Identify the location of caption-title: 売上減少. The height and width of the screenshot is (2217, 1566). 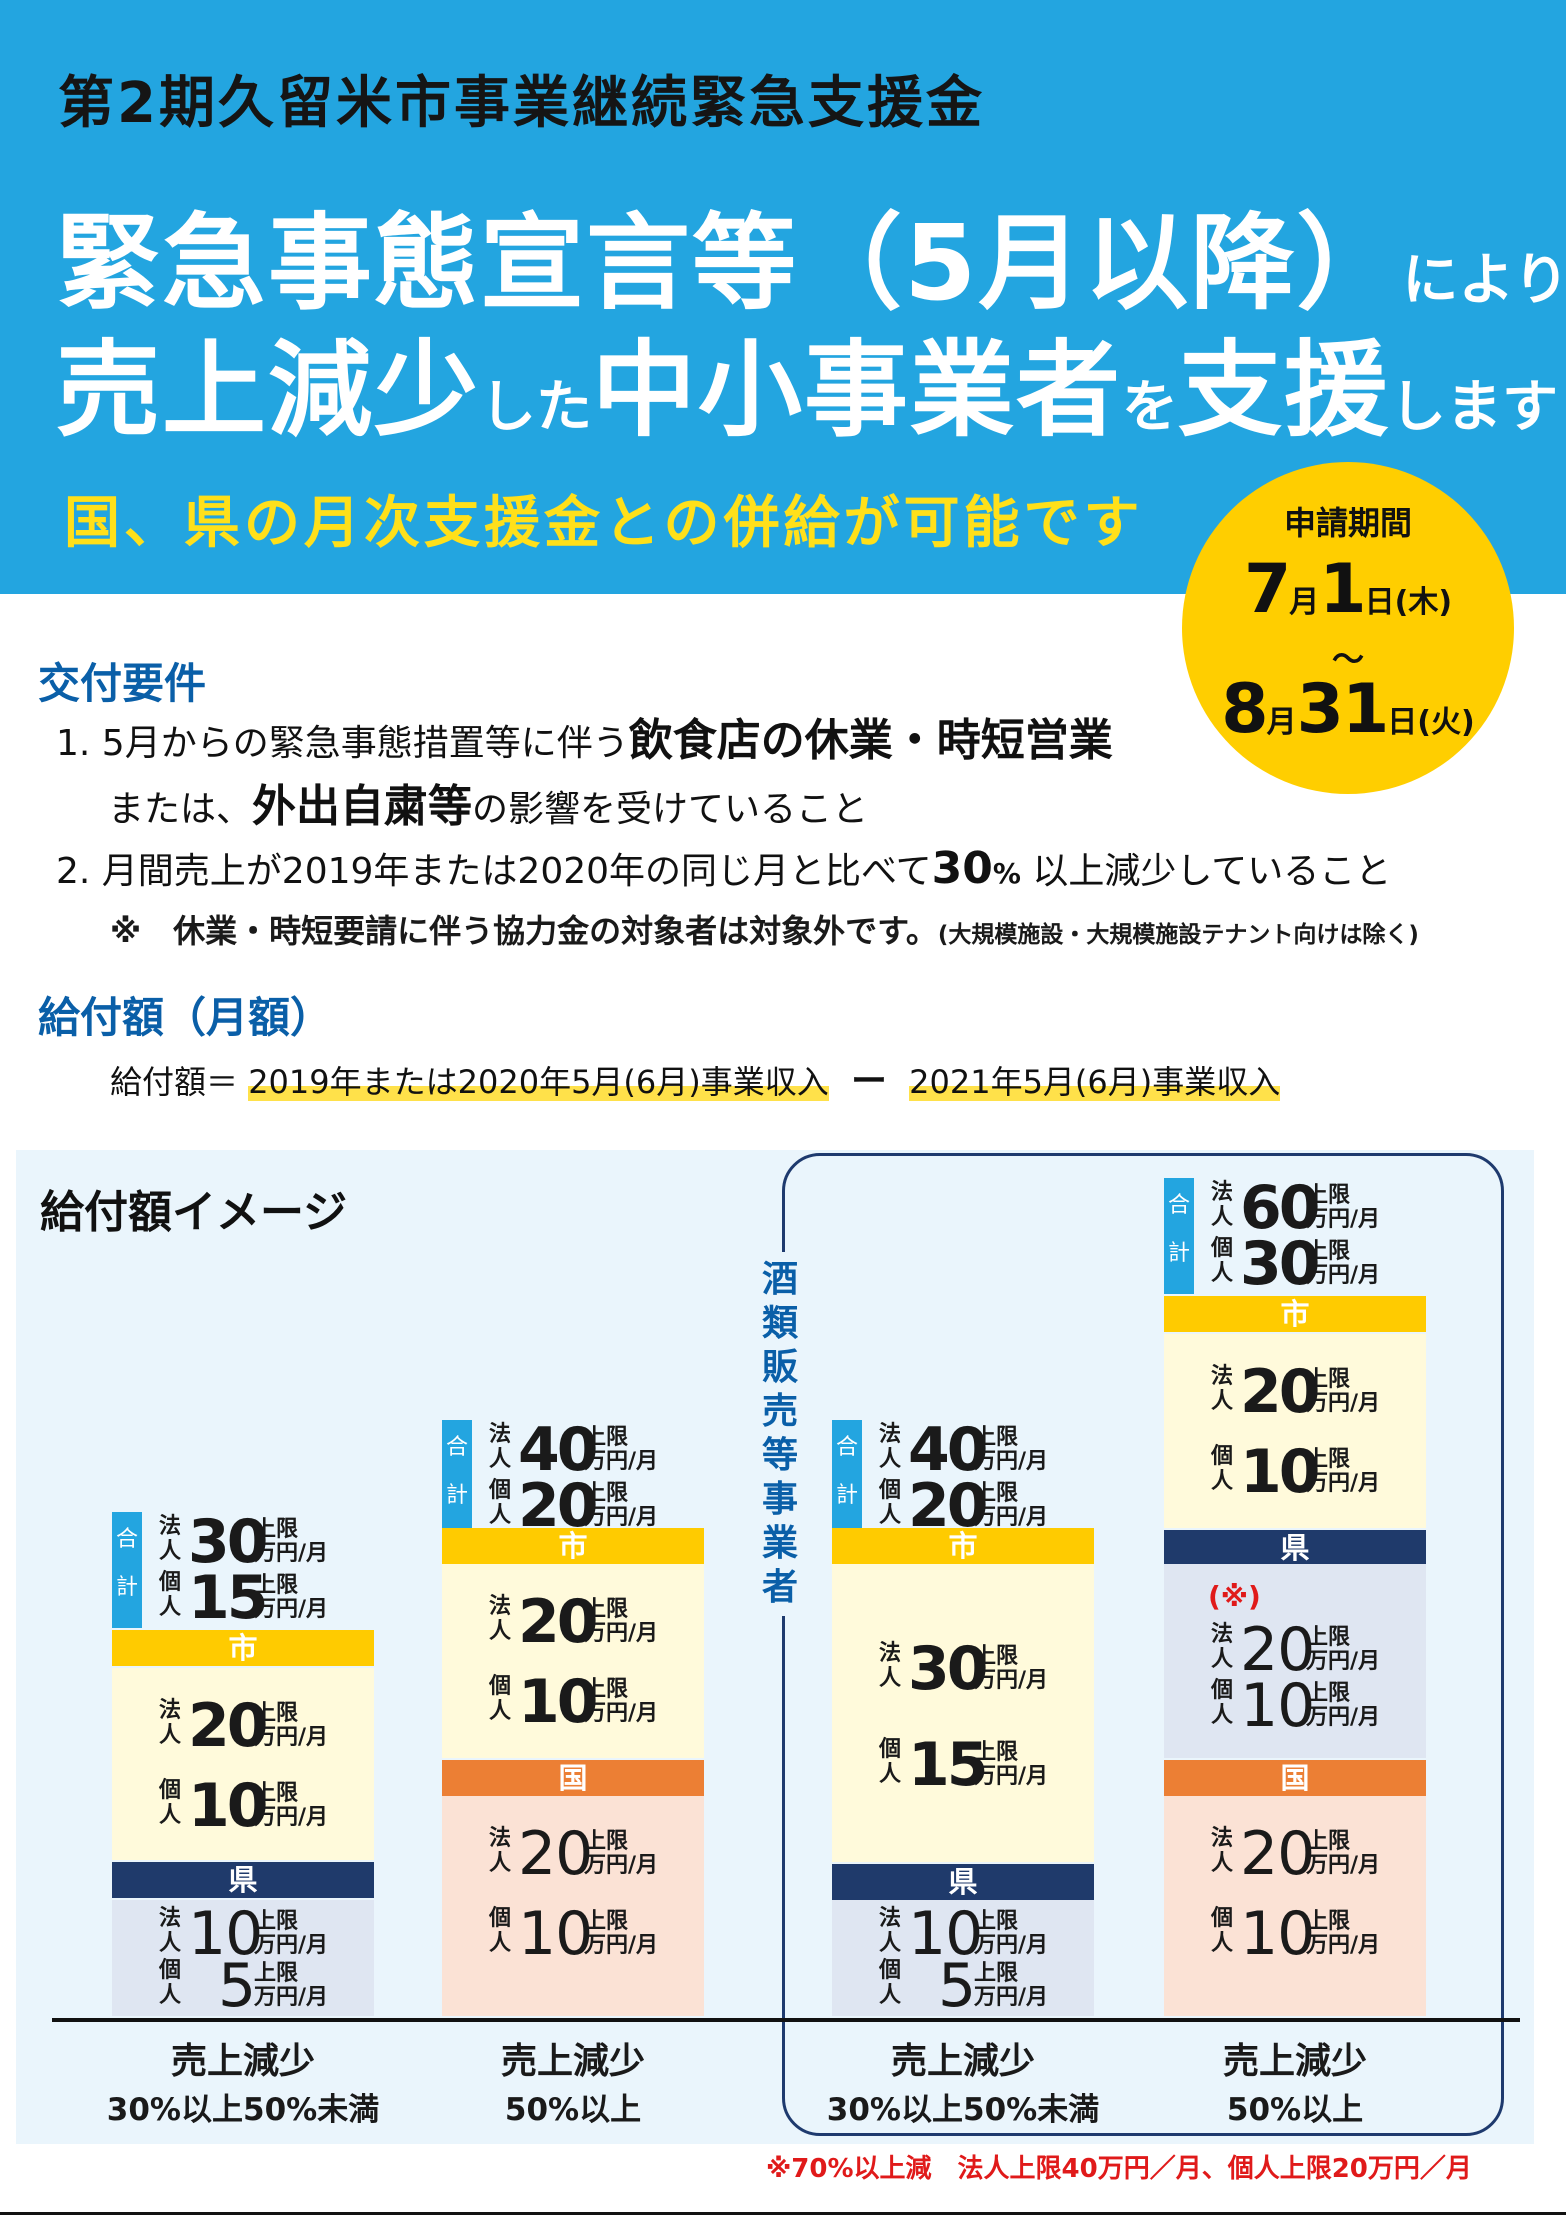
(962, 2061).